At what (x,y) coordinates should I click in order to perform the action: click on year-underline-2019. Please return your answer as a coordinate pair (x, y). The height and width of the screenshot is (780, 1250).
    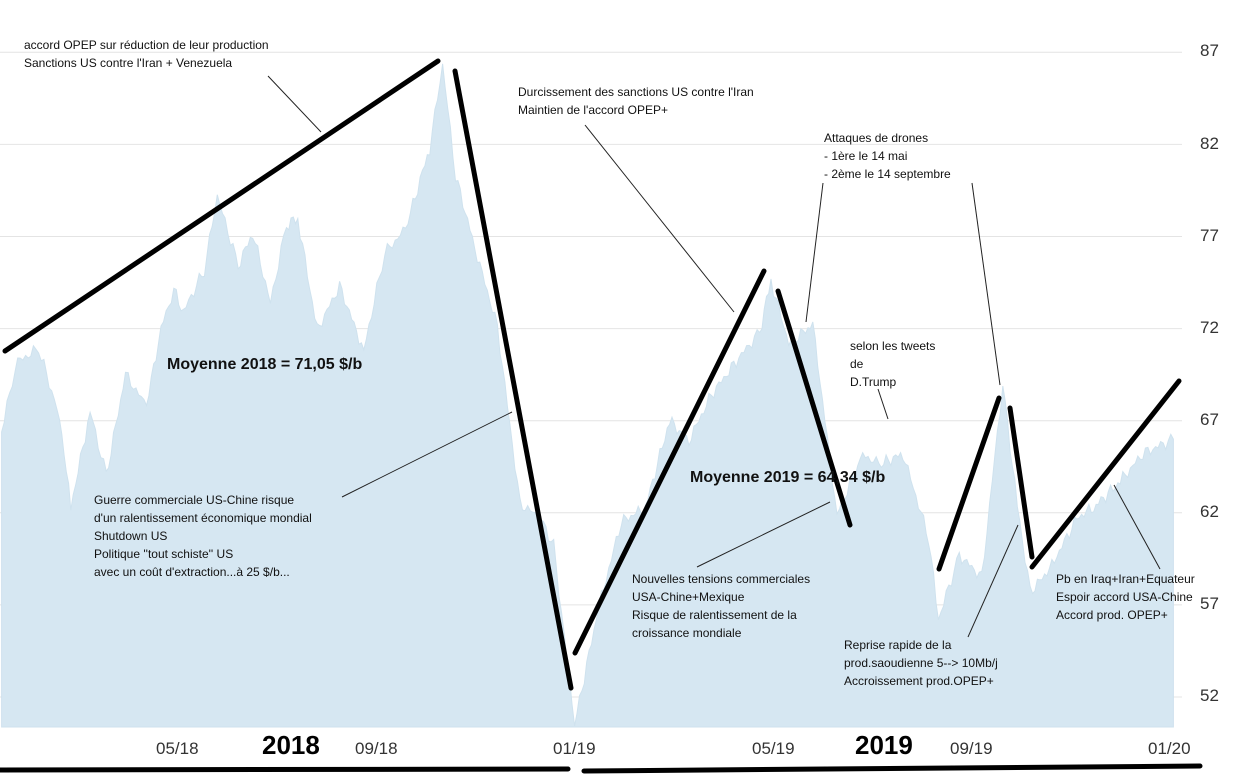
    Looking at the image, I should click on (892, 768).